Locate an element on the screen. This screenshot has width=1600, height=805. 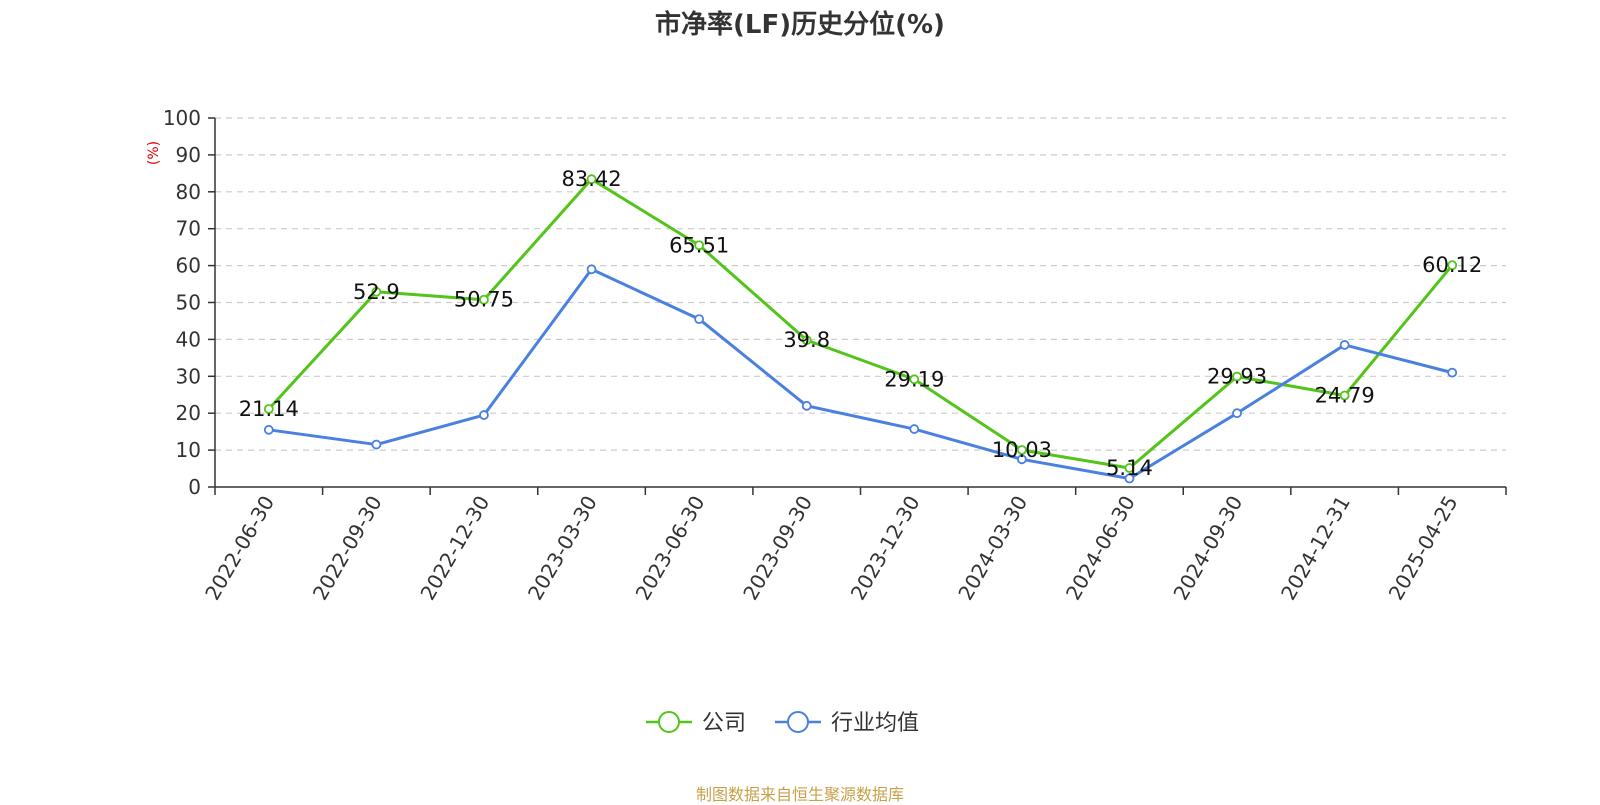
x-tick-label: 2024-12-31 is located at coordinates (1315, 548).